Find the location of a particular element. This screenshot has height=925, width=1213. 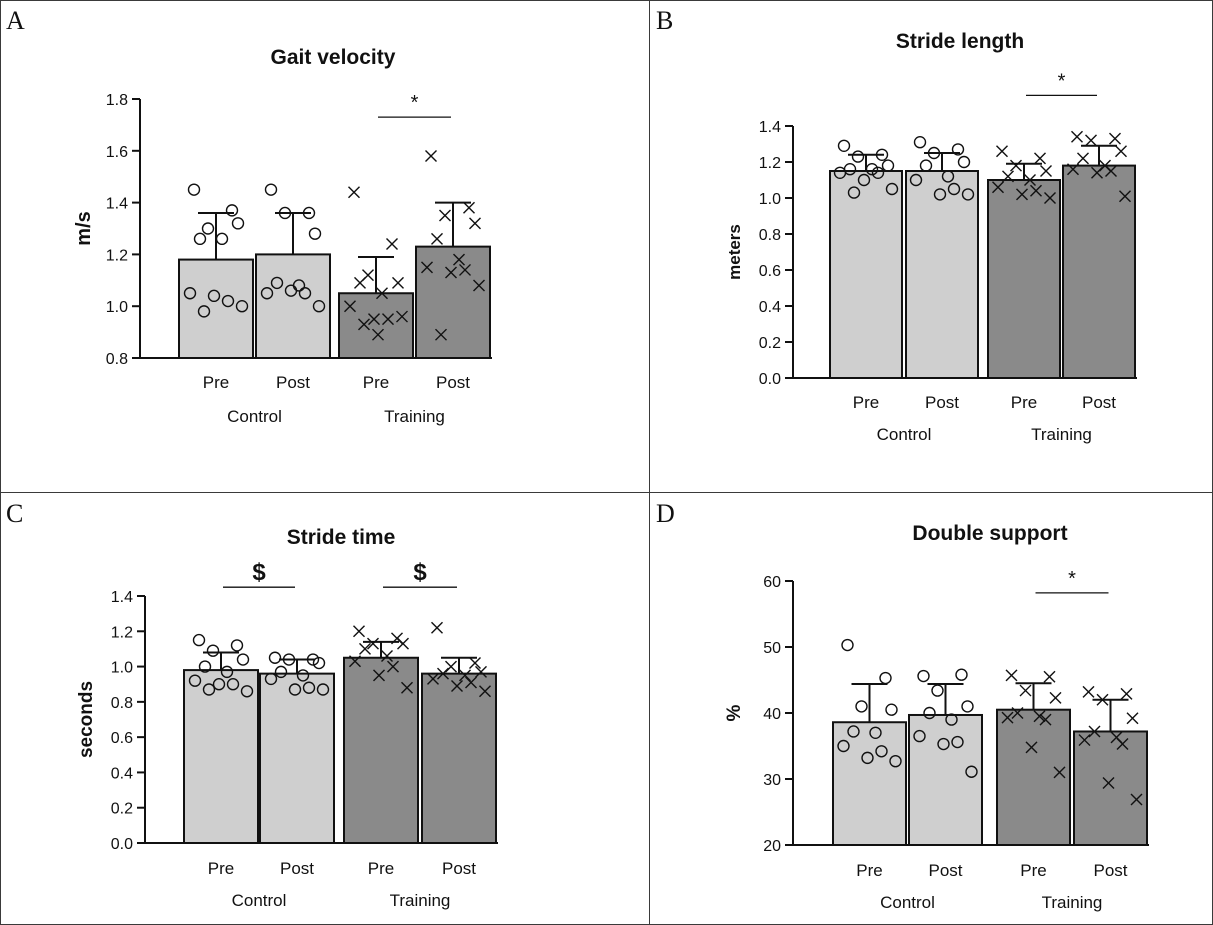

y-tick-label: 1.8 is located at coordinates (117, 100).